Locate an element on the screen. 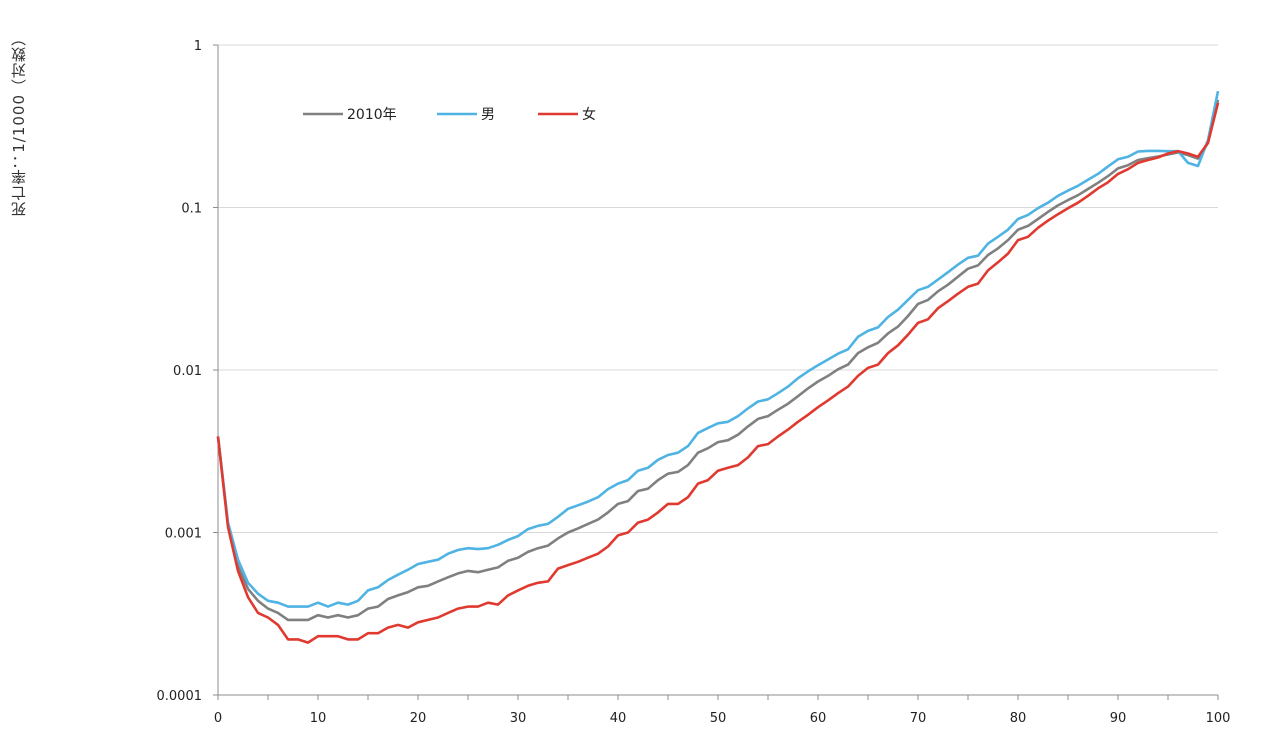 The height and width of the screenshot is (740, 1282). x-tick-label: 100 is located at coordinates (1218, 718).